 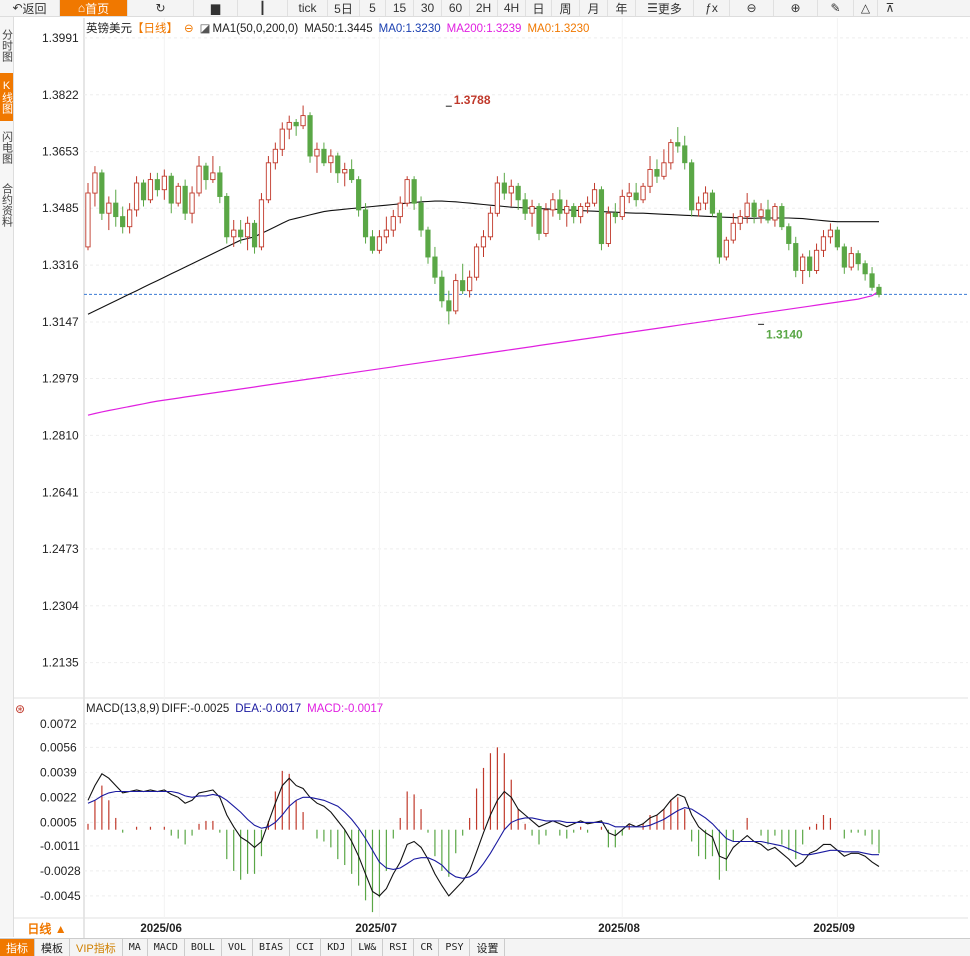 What do you see at coordinates (205, 29) in the screenshot?
I see `indicator-icon: ◪` at bounding box center [205, 29].